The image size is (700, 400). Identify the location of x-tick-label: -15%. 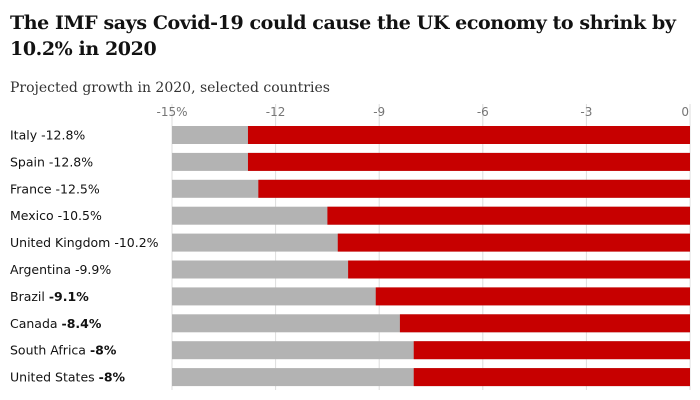
(171, 112).